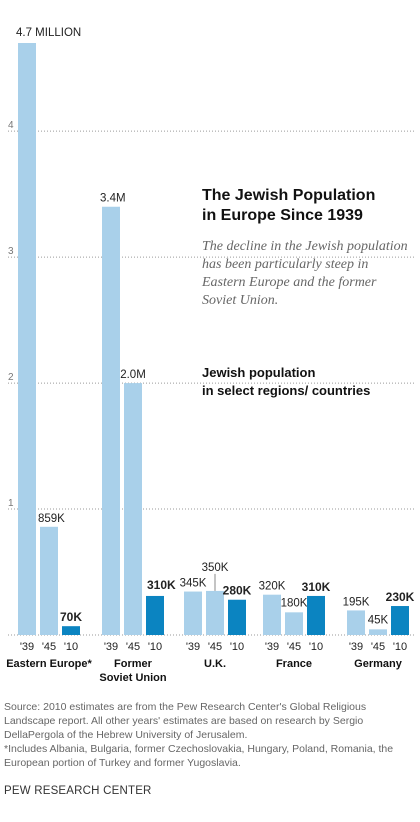 The height and width of the screenshot is (822, 420). What do you see at coordinates (71, 617) in the screenshot?
I see `value-label-0-2: 70K` at bounding box center [71, 617].